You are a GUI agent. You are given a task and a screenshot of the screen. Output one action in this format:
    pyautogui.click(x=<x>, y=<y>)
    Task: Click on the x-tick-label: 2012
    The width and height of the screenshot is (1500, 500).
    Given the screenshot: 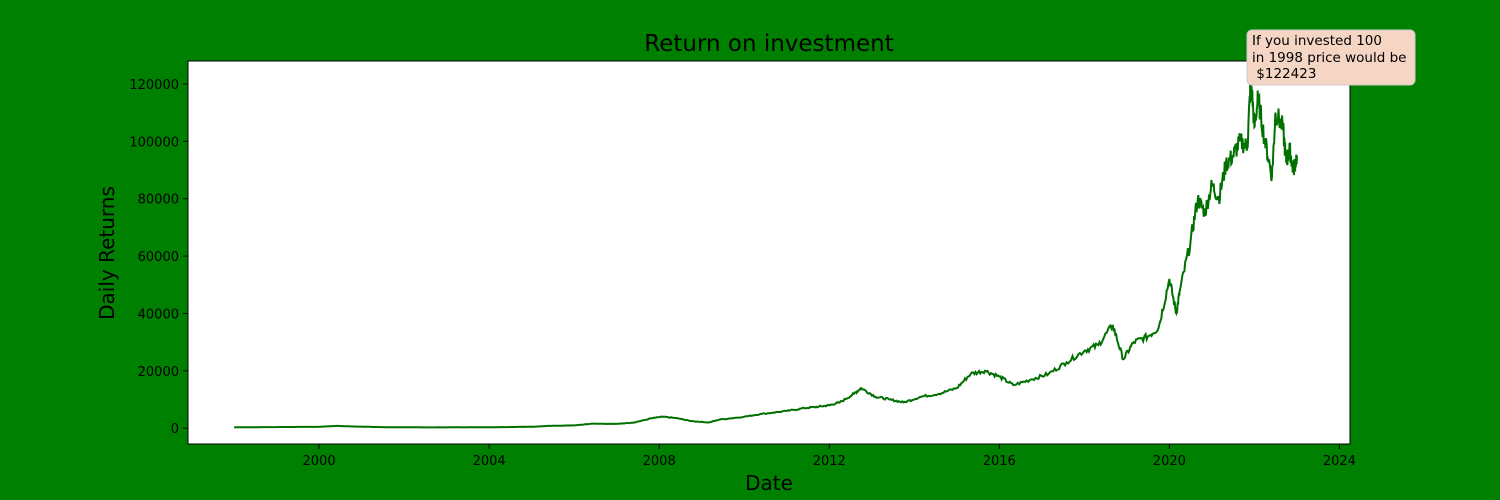 What is the action you would take?
    pyautogui.click(x=829, y=461)
    